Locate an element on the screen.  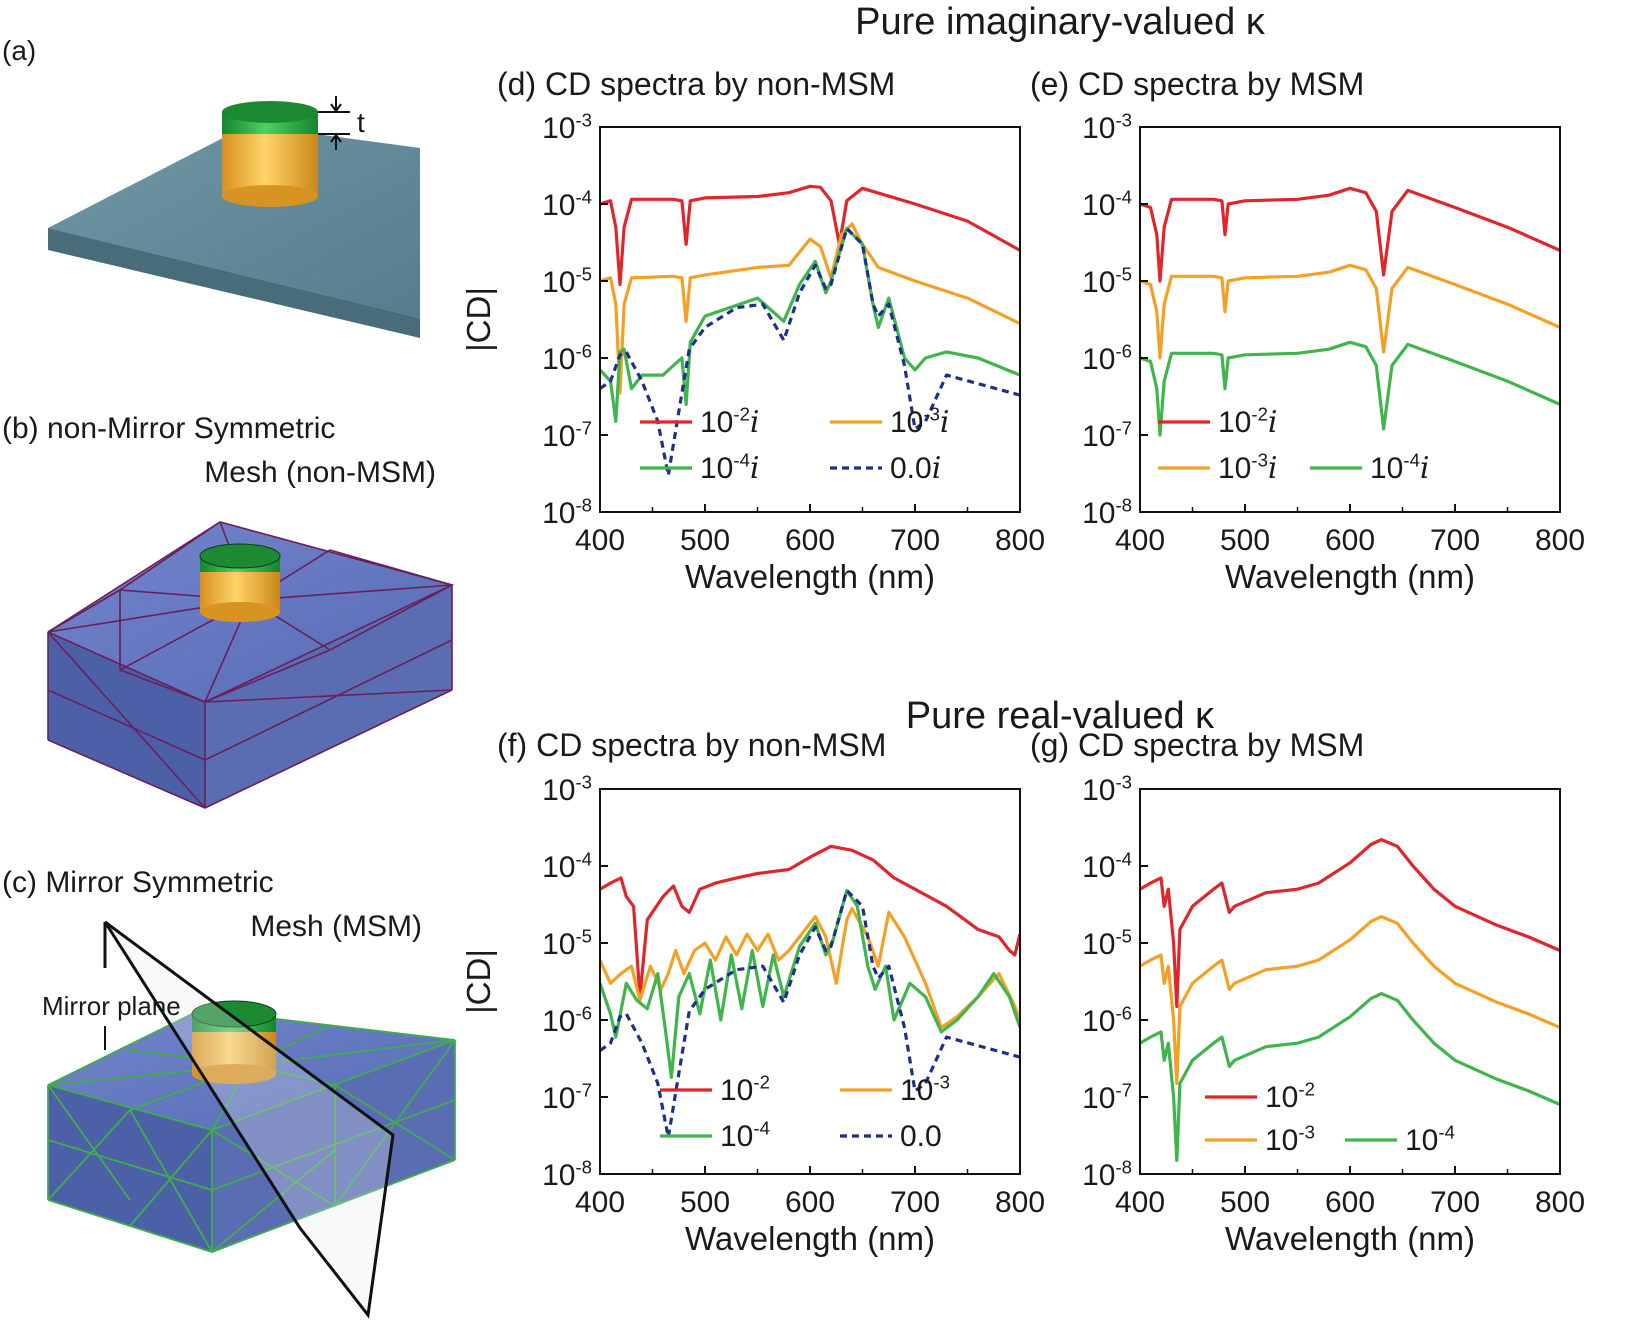
y-tick-label-f: 10⁻⁶ is located at coordinates (567, 1020).